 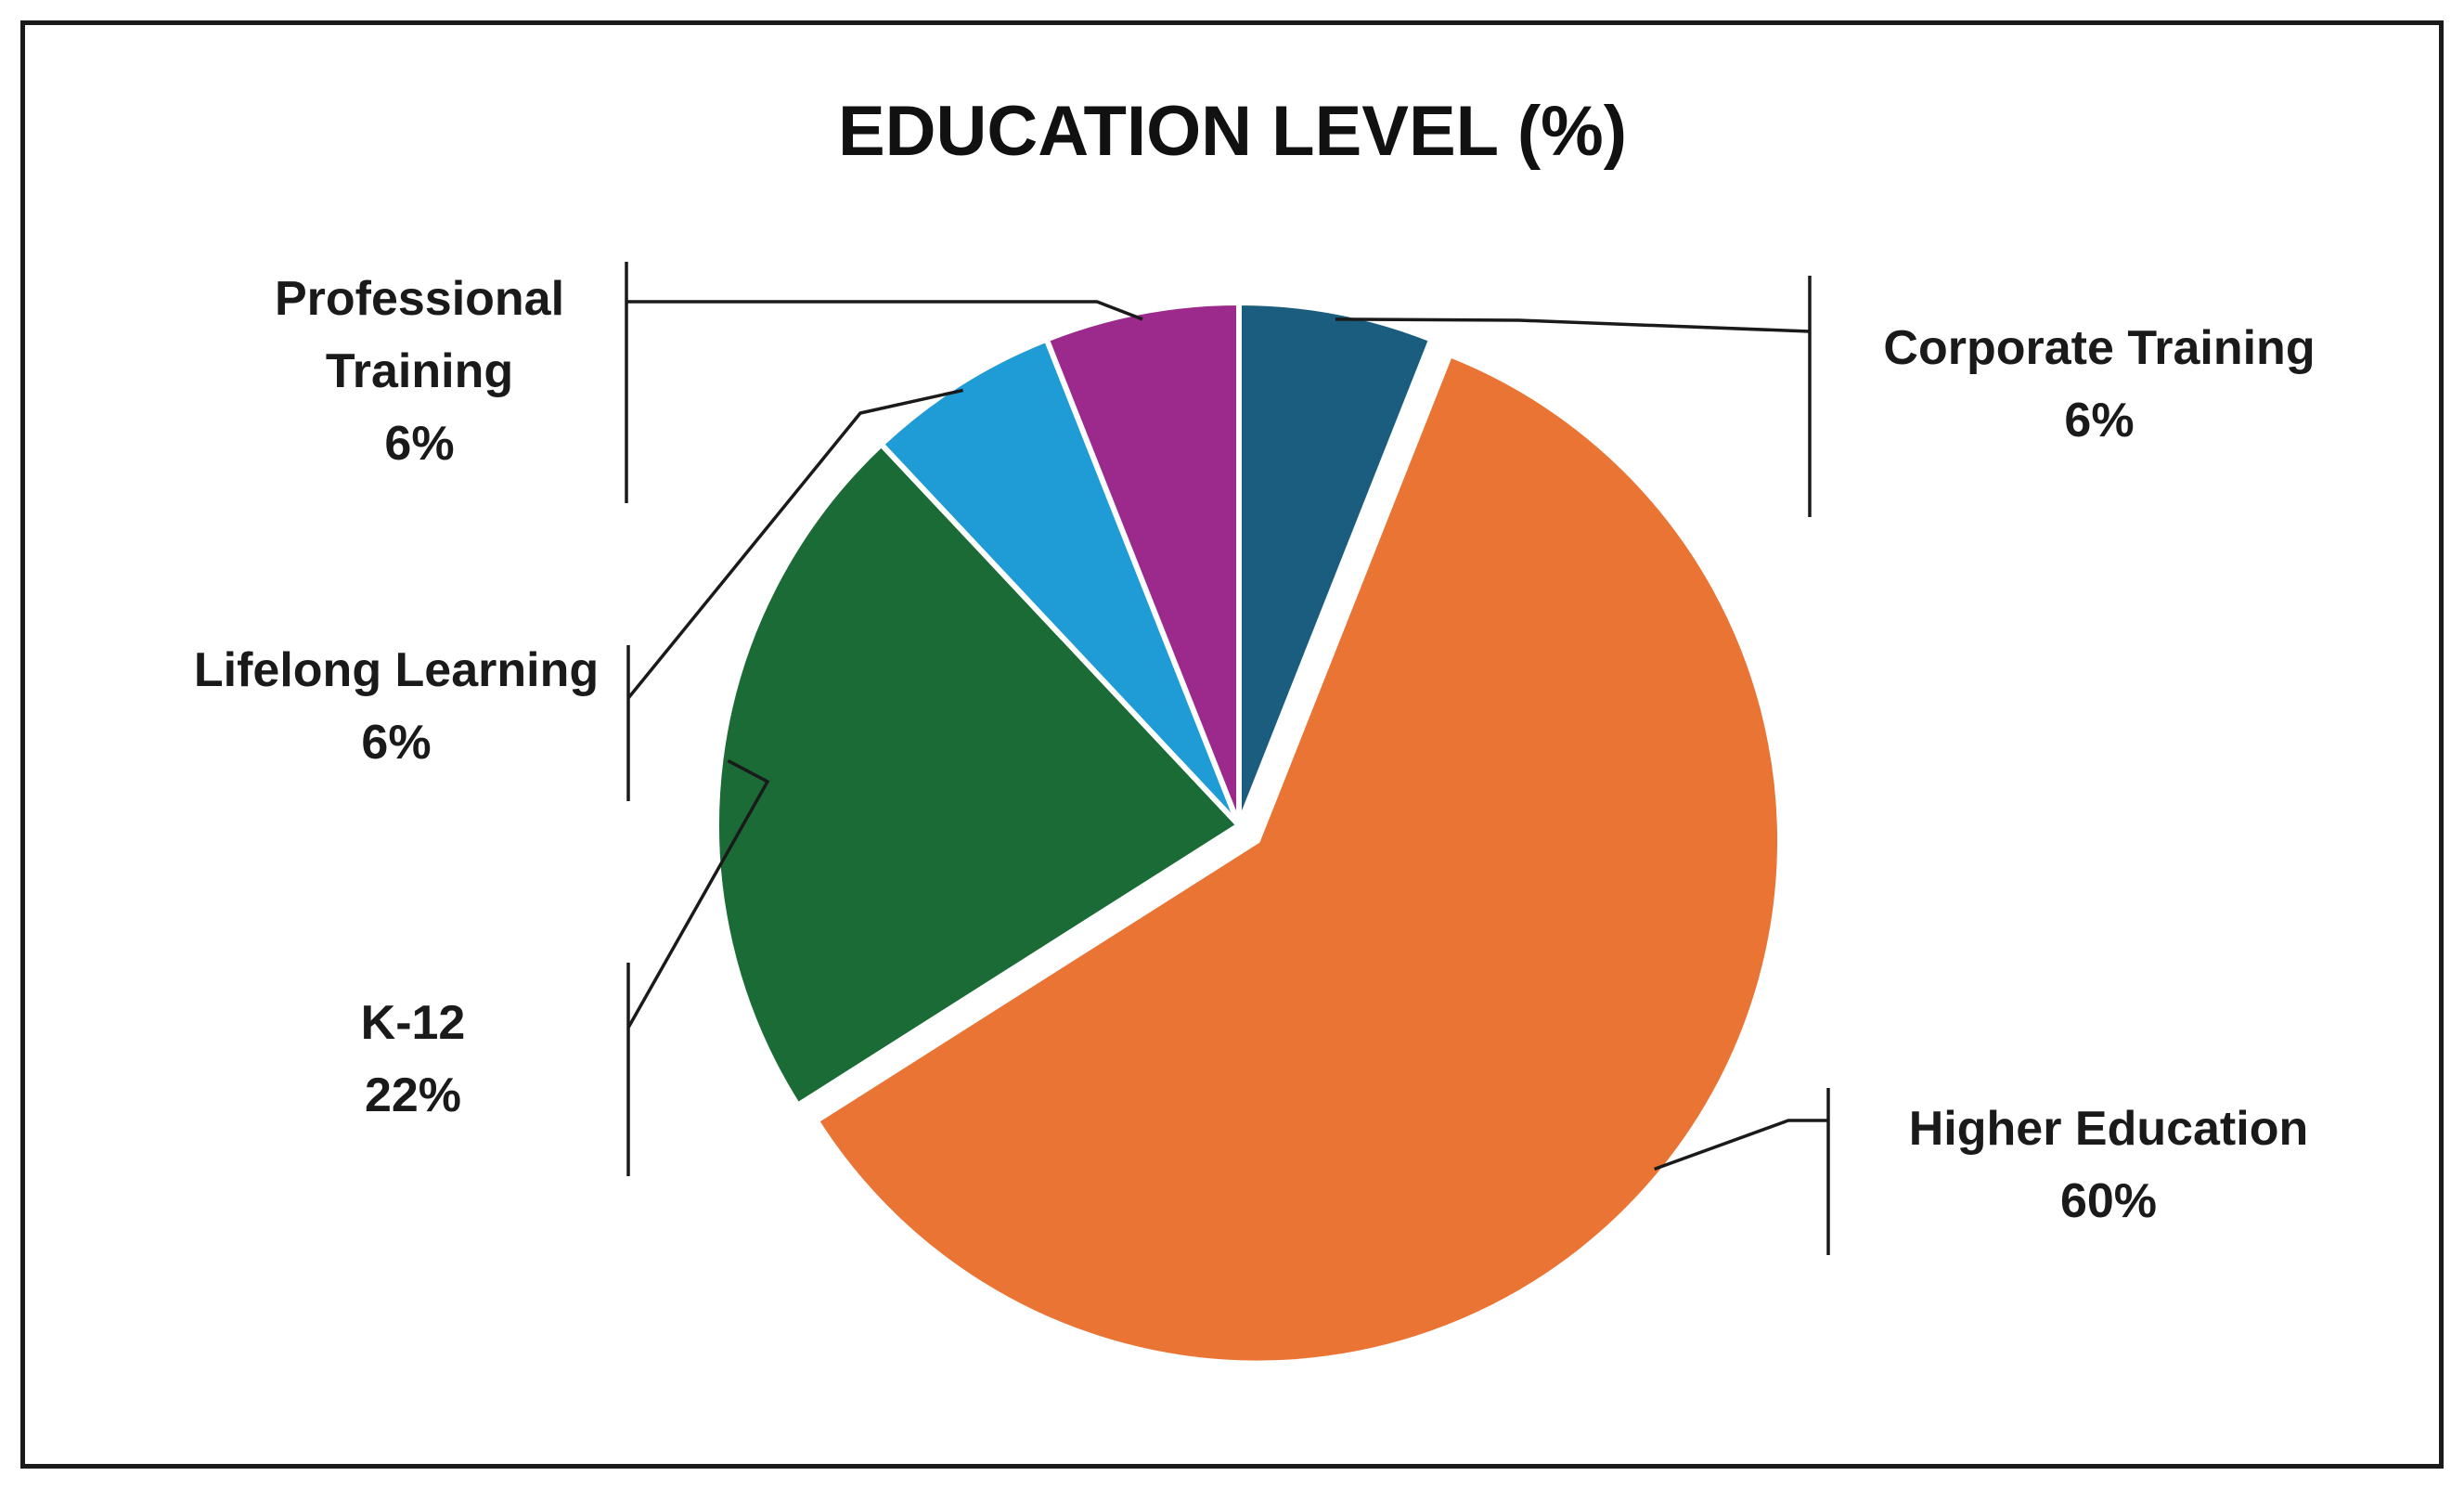 I want to click on data-label-value-lifelong-learning: 6%, so click(x=396, y=743).